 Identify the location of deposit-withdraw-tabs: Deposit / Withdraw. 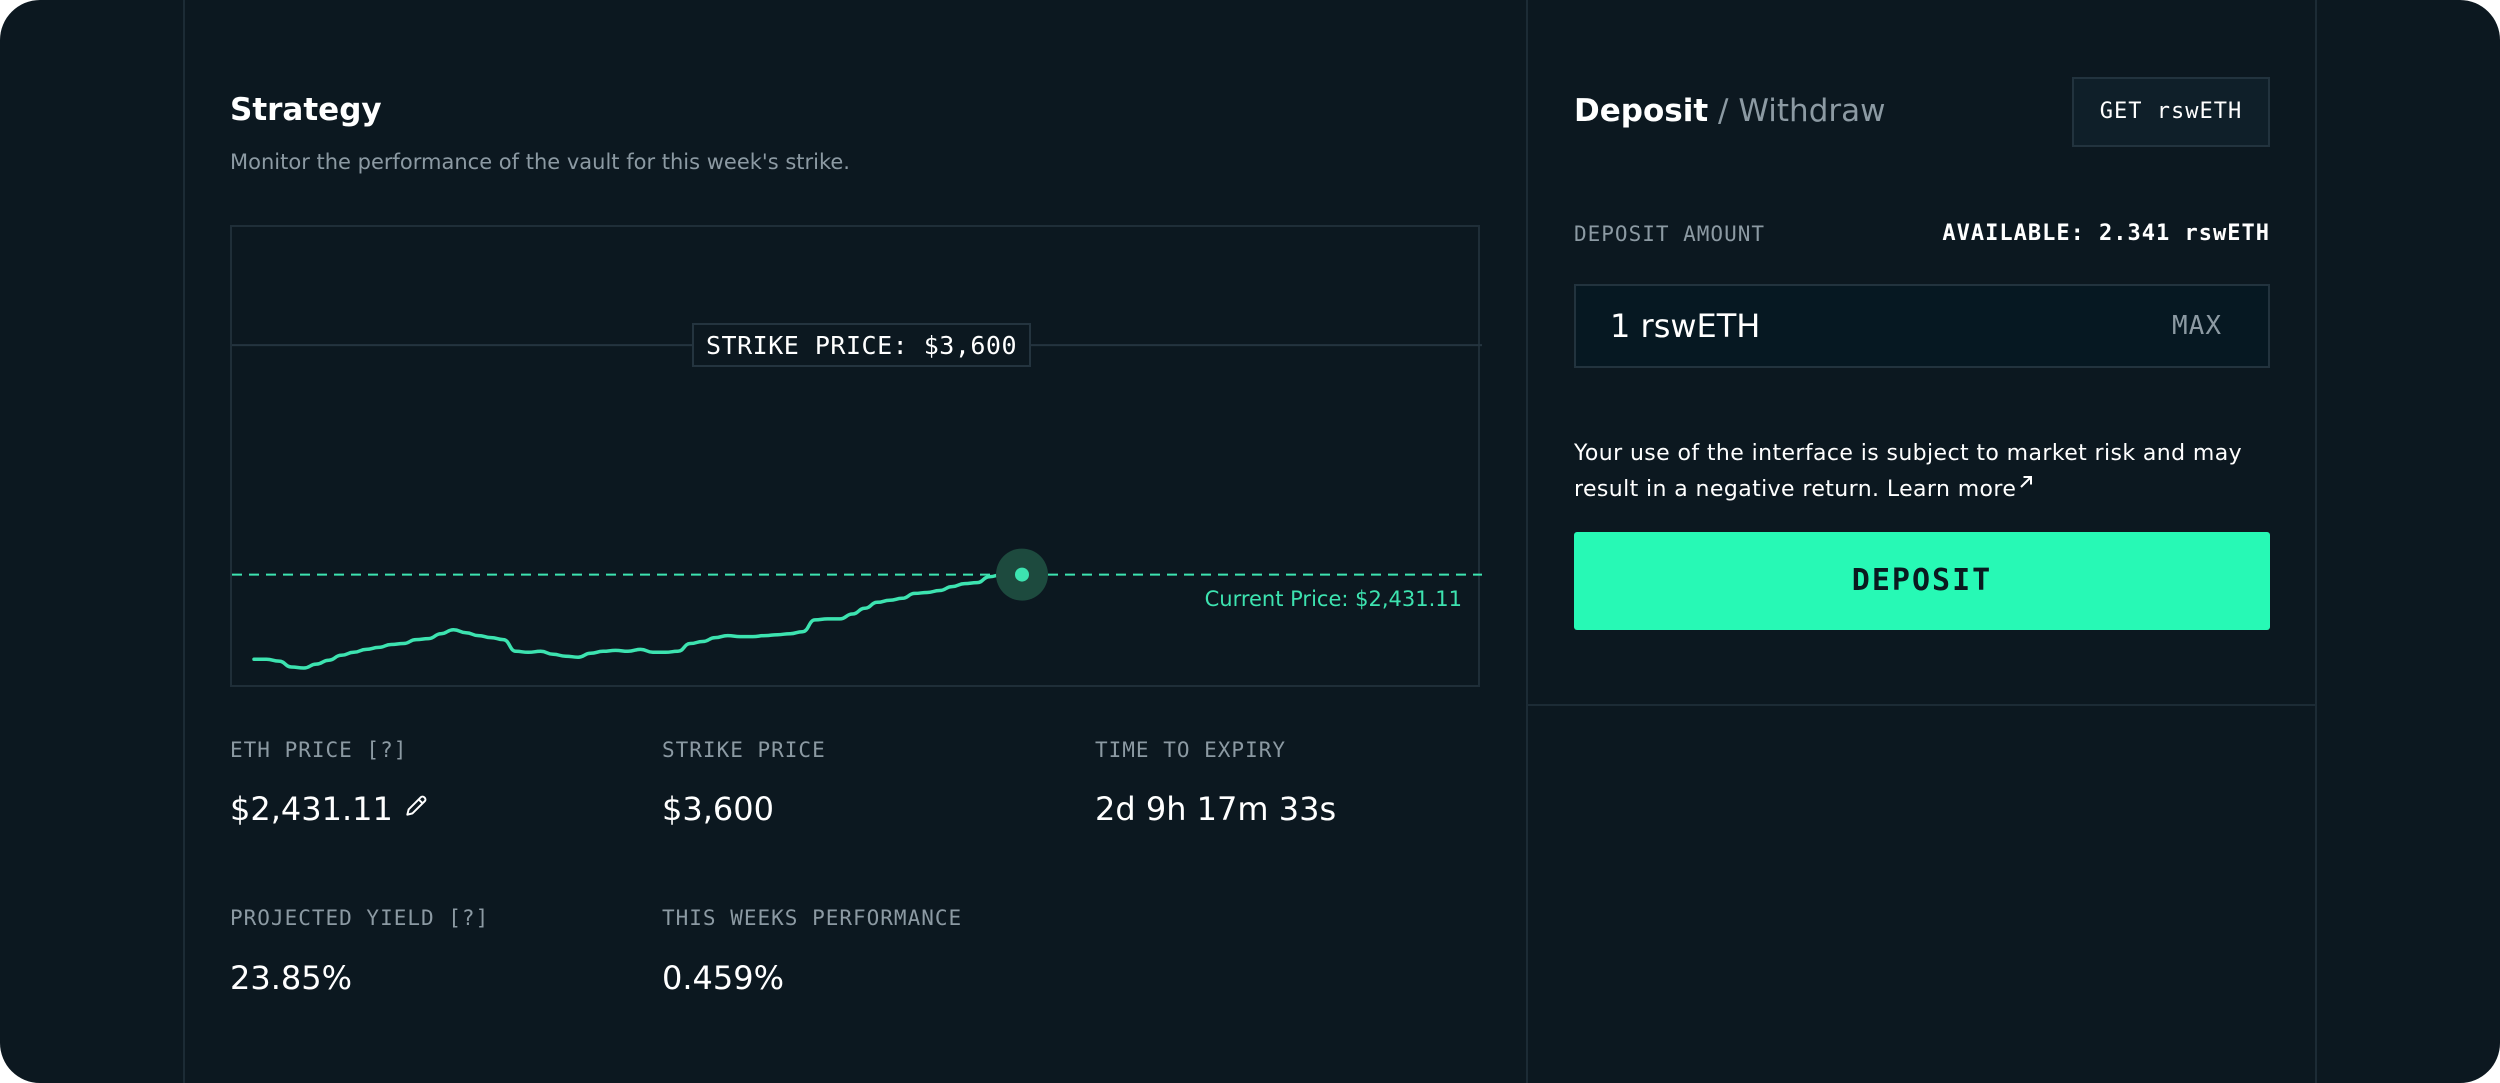
(1729, 111).